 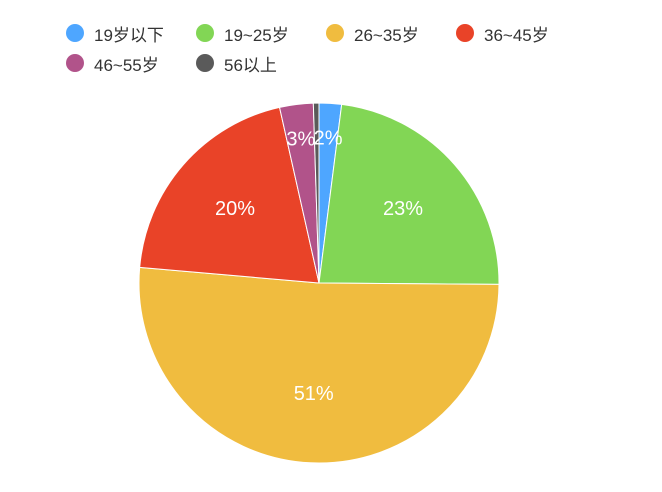 I want to click on legend-item-46-55: 46~55岁, so click(x=131, y=63).